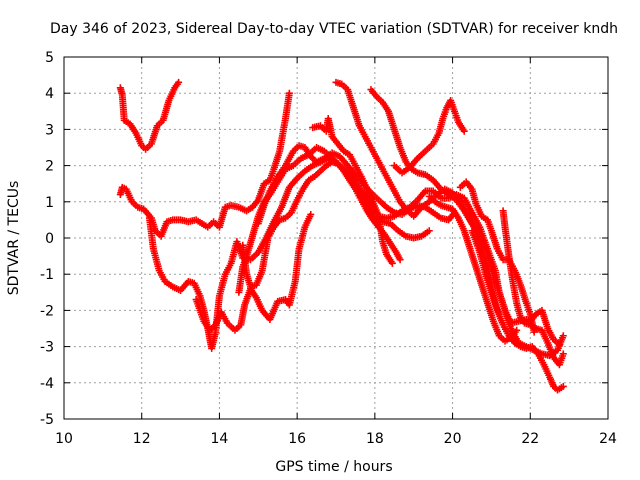  I want to click on series-trace-o, so click(473, 268).